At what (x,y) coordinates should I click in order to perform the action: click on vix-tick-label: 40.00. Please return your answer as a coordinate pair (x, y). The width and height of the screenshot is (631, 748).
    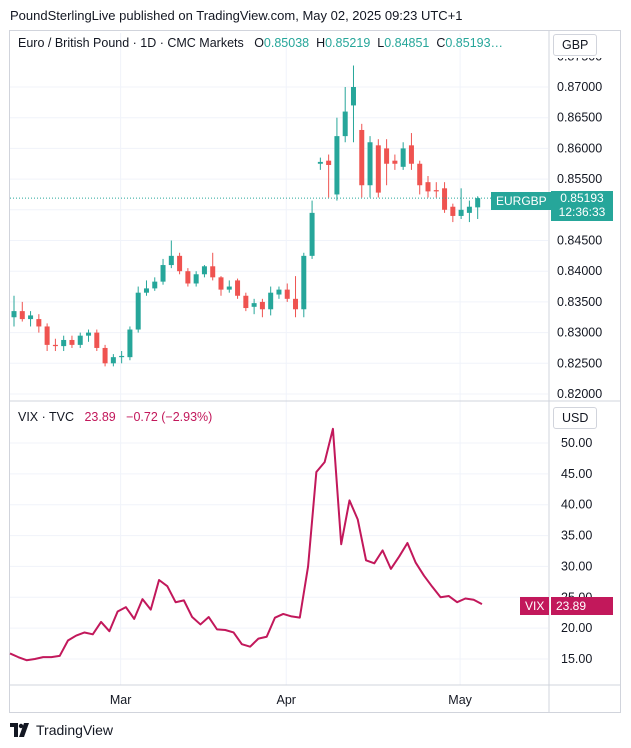
    Looking at the image, I should click on (576, 505).